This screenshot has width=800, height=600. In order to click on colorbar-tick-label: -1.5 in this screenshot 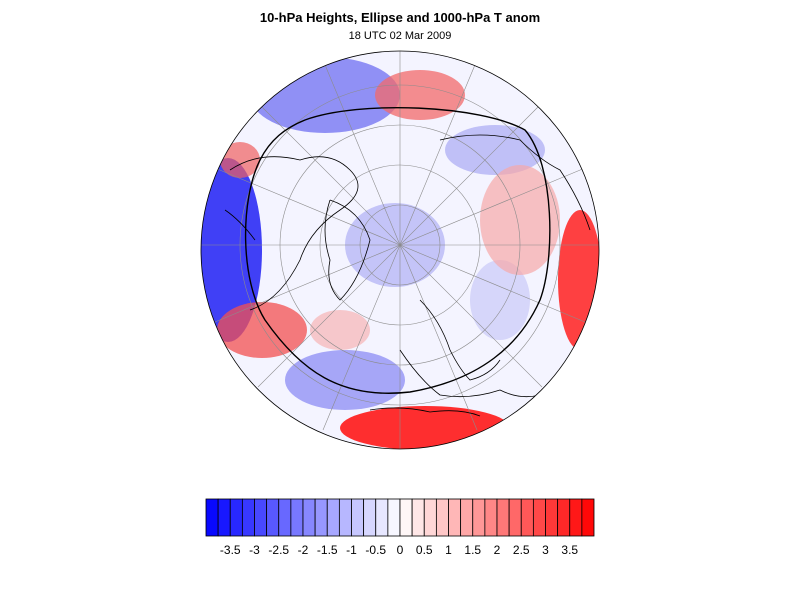, I will do `click(327, 550)`.